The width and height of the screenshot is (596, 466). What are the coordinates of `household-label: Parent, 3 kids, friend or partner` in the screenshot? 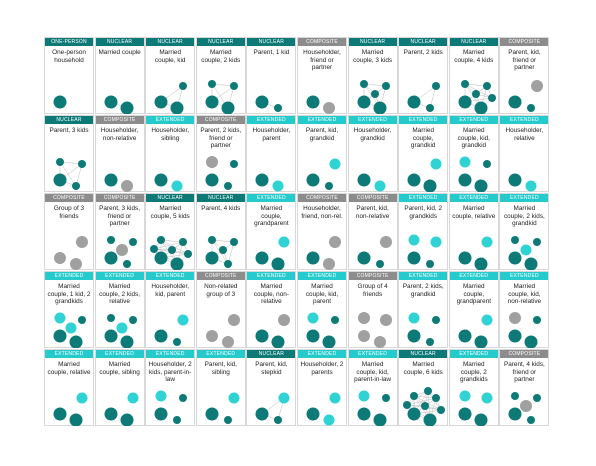 It's located at (120, 216).